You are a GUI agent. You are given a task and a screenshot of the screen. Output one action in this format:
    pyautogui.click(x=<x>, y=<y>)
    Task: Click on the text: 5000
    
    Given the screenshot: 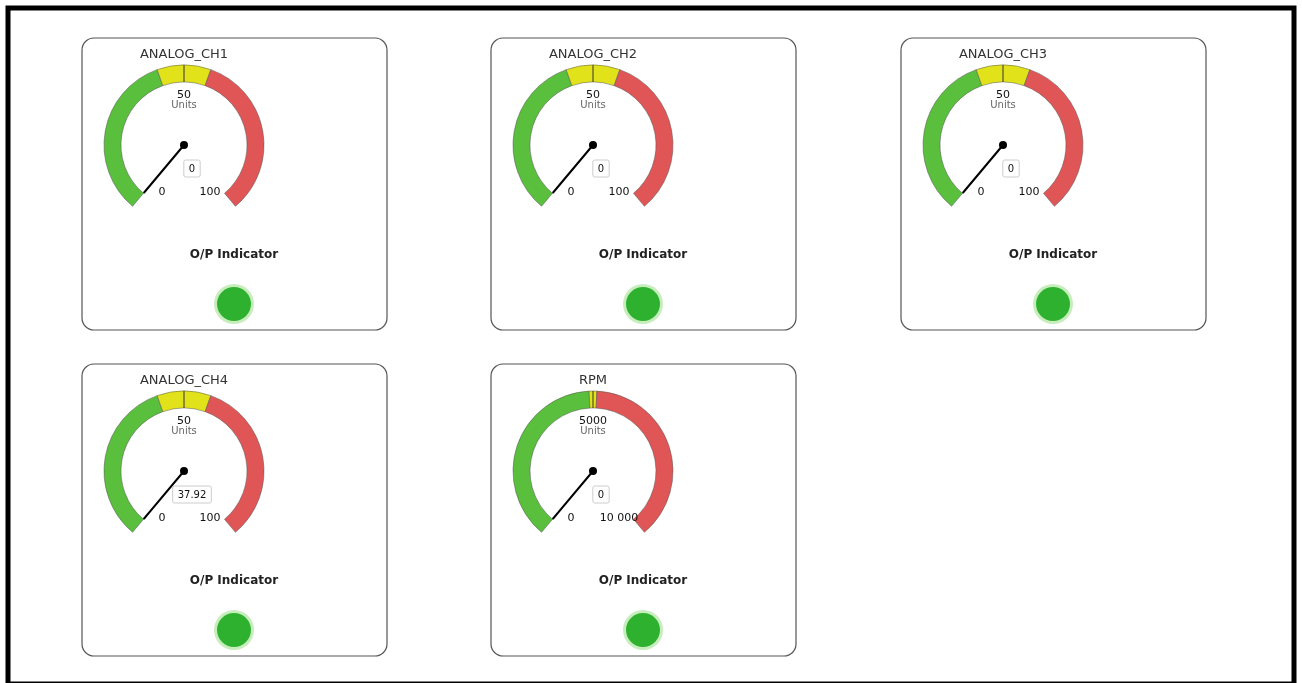 What is the action you would take?
    pyautogui.click(x=593, y=420)
    